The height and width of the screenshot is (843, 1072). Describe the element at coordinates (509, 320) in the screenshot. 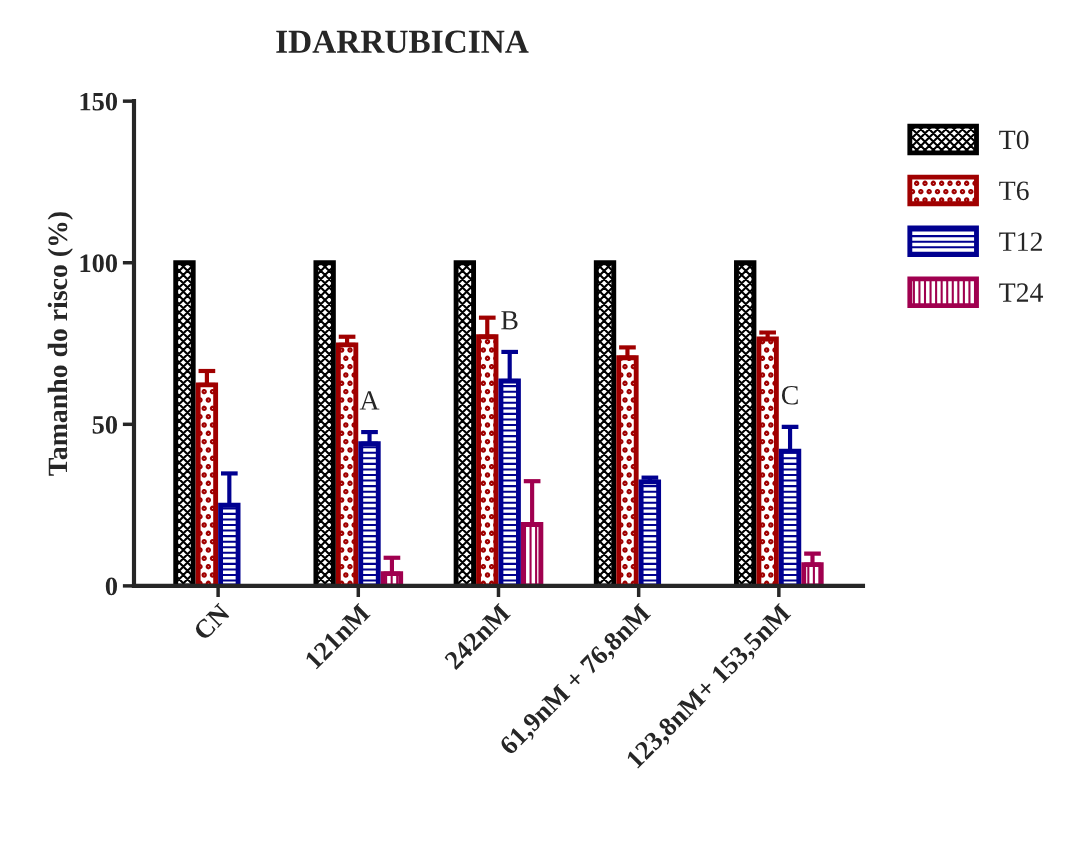

I see `annotation: B` at that location.